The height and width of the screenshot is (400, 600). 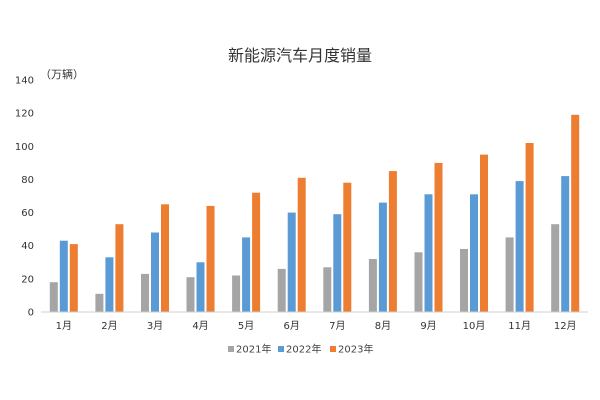 What do you see at coordinates (27, 279) in the screenshot?
I see `y-tick-label: 20` at bounding box center [27, 279].